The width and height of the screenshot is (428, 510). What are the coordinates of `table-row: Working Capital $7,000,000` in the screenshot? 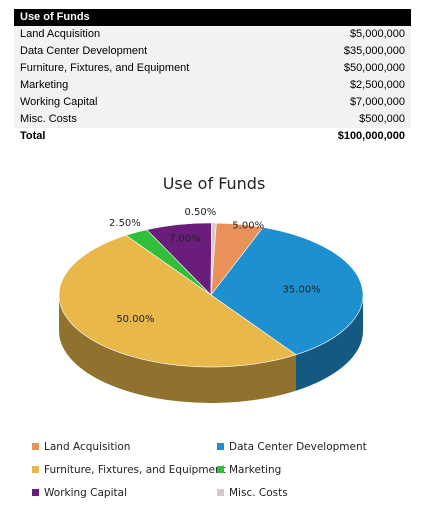 It's located at (212, 102).